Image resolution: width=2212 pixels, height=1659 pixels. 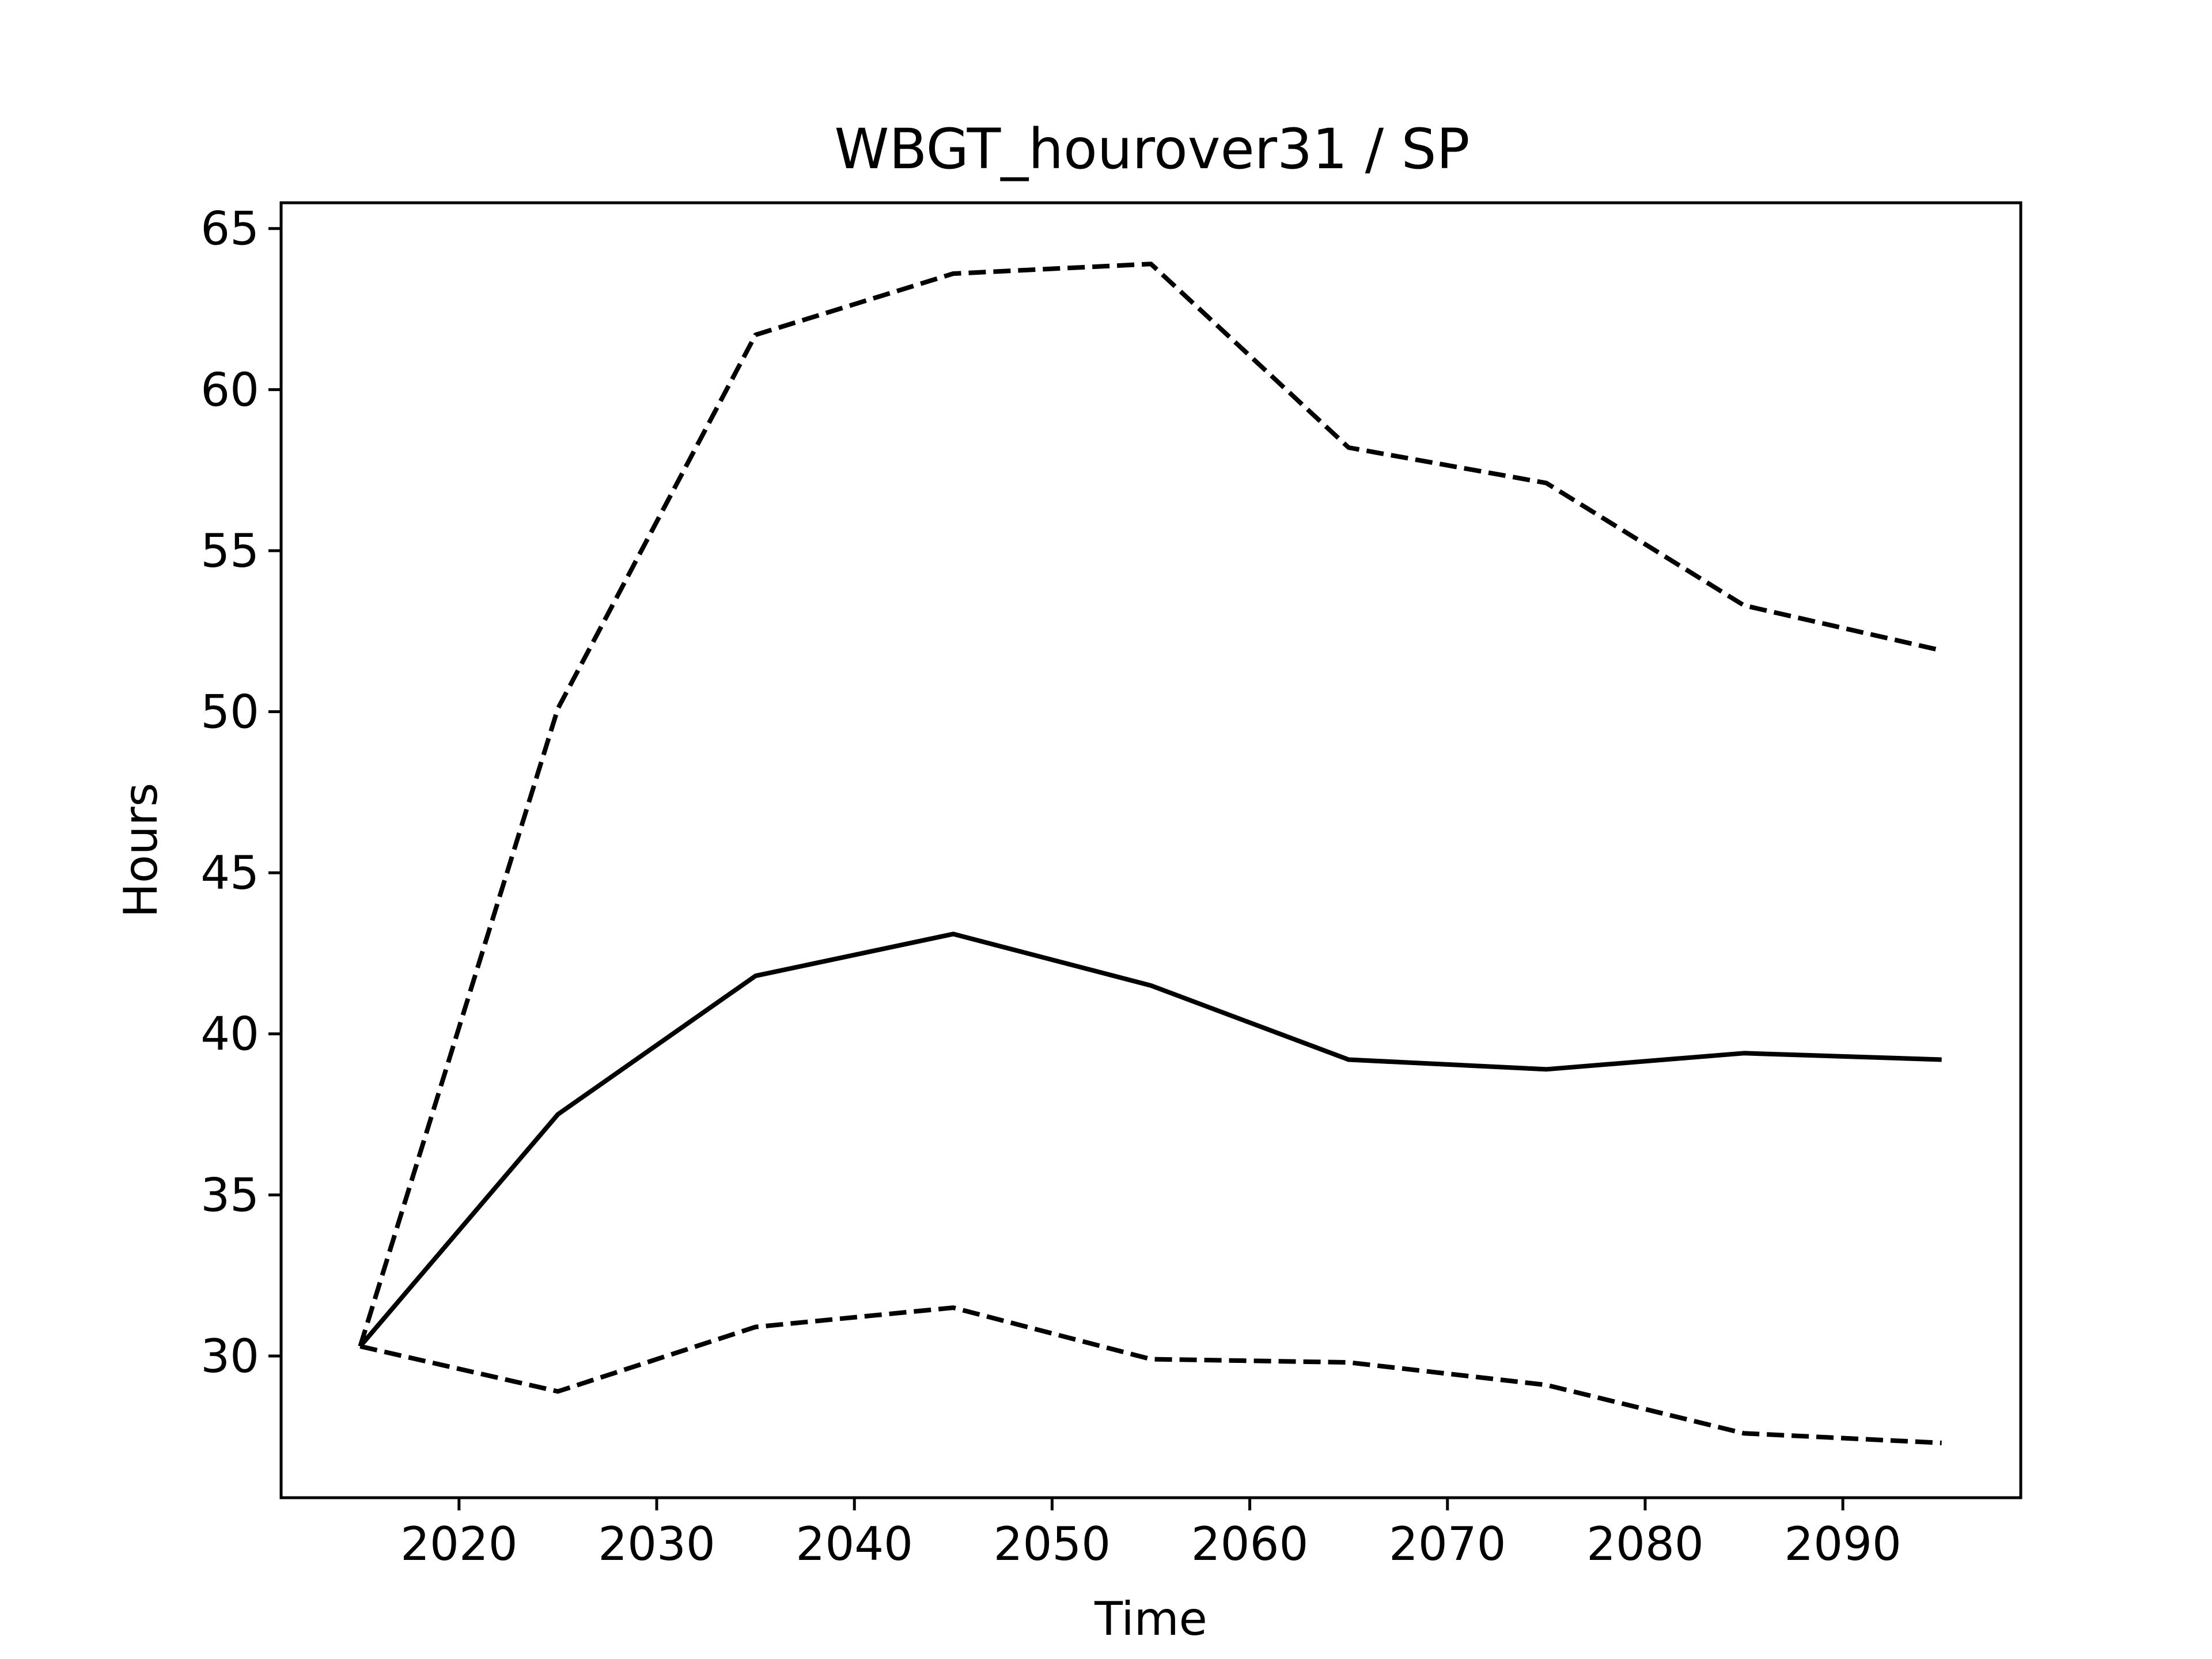 What do you see at coordinates (229, 389) in the screenshot?
I see `y-tick-label: 60` at bounding box center [229, 389].